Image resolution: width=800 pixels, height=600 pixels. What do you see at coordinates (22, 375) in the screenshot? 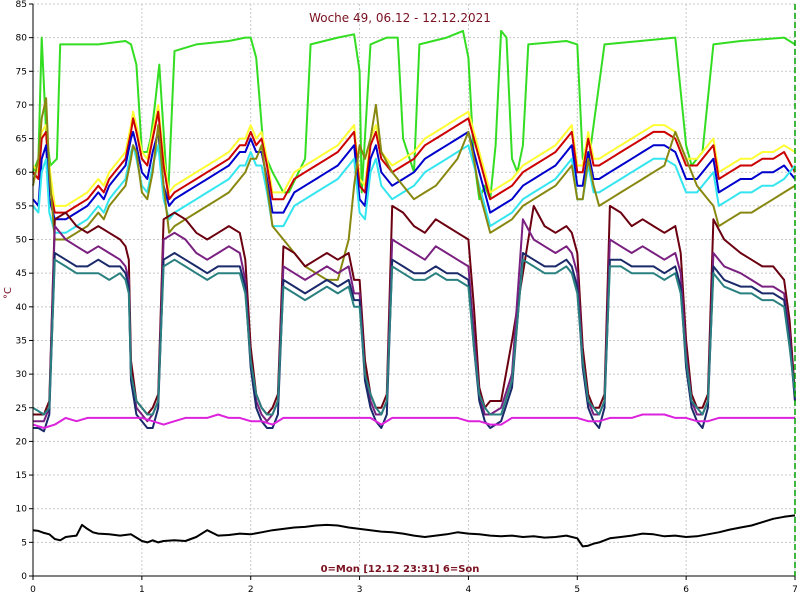
I see `y-tick-label: 30` at bounding box center [22, 375].